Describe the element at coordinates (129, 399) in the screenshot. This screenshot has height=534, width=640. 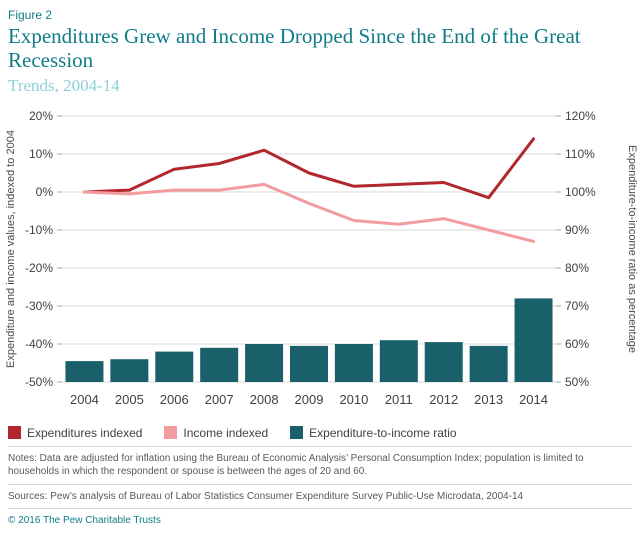
I see `x-axis-label: 2005` at that location.